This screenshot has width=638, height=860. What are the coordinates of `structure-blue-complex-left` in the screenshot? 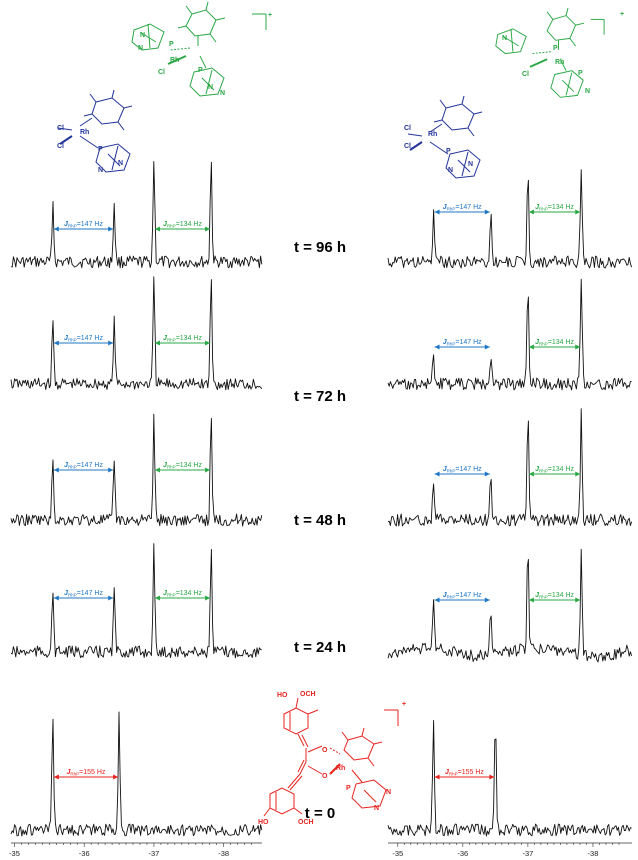 It's located at (95, 131).